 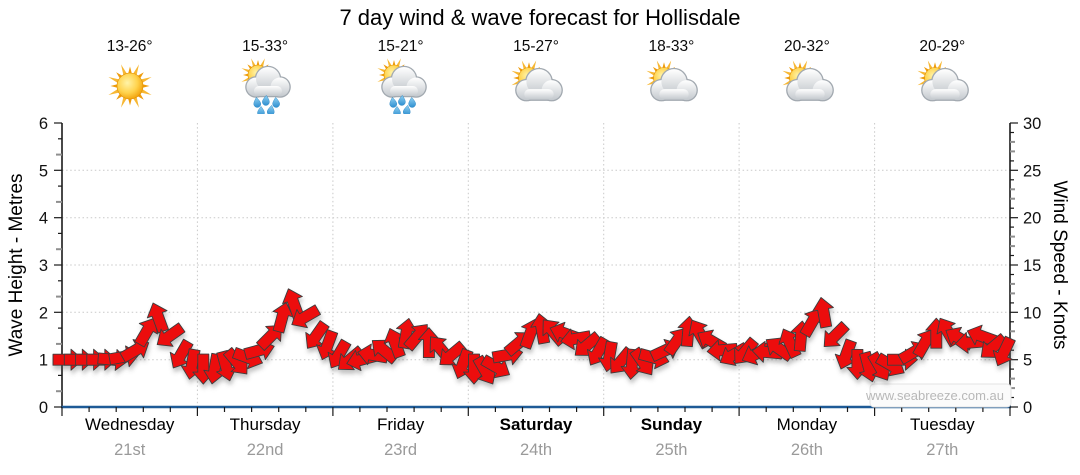 What do you see at coordinates (671, 46) in the screenshot?
I see `day-temp-range: 18-33°` at bounding box center [671, 46].